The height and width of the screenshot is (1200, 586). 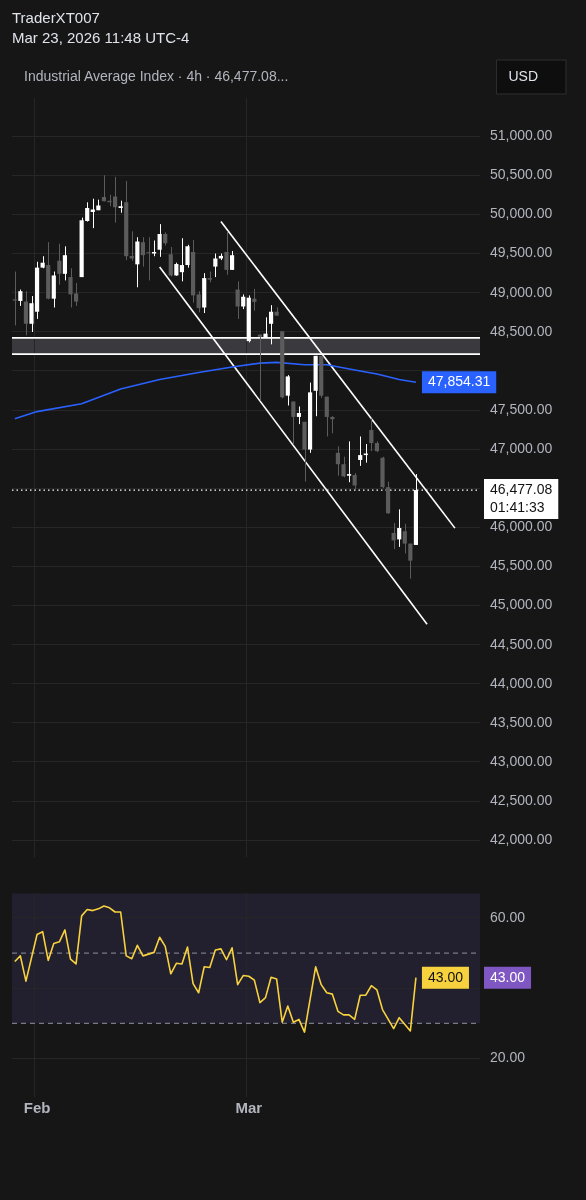 What do you see at coordinates (508, 1057) in the screenshot?
I see `y-tick-label: 20.00` at bounding box center [508, 1057].